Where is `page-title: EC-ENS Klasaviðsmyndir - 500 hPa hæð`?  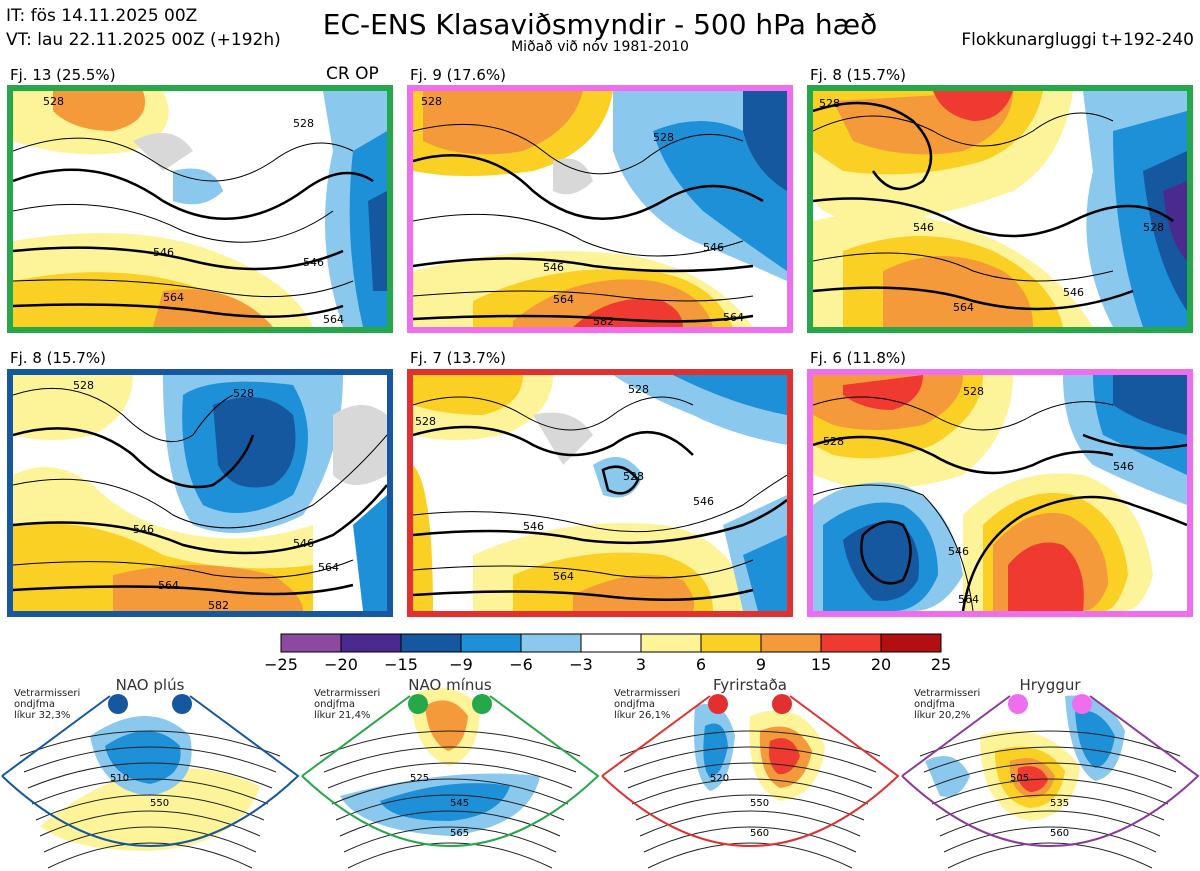
page-title: EC-ENS Klasaviðsmyndir - 500 hPa hæð is located at coordinates (600, 24).